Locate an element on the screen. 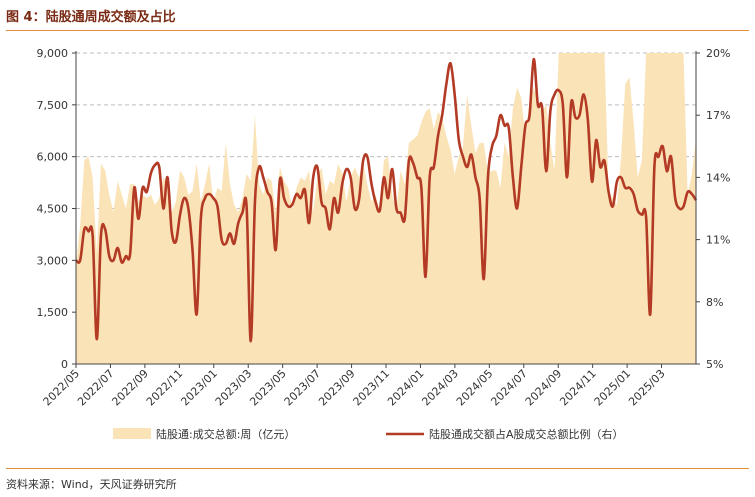 This screenshot has height=497, width=755. x-tick-label: 2022/09 is located at coordinates (131, 388).